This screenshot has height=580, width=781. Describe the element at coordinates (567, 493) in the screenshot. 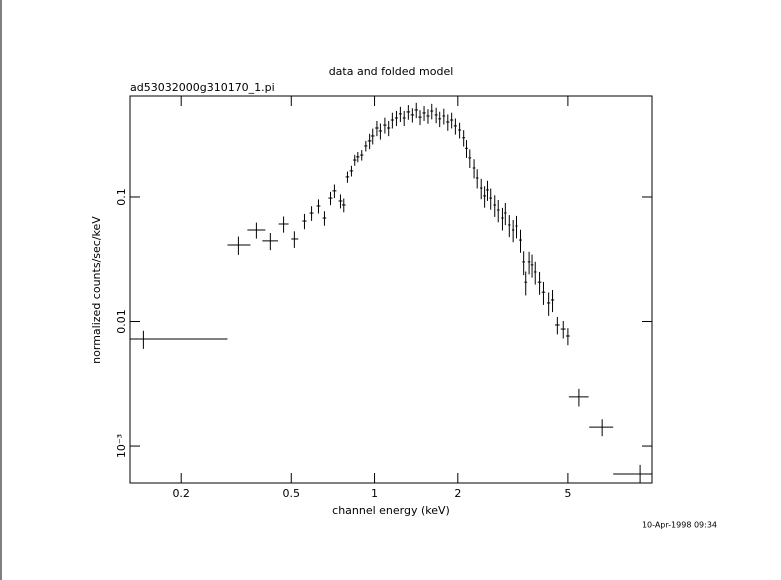

I see `x-tick-label: 5` at that location.